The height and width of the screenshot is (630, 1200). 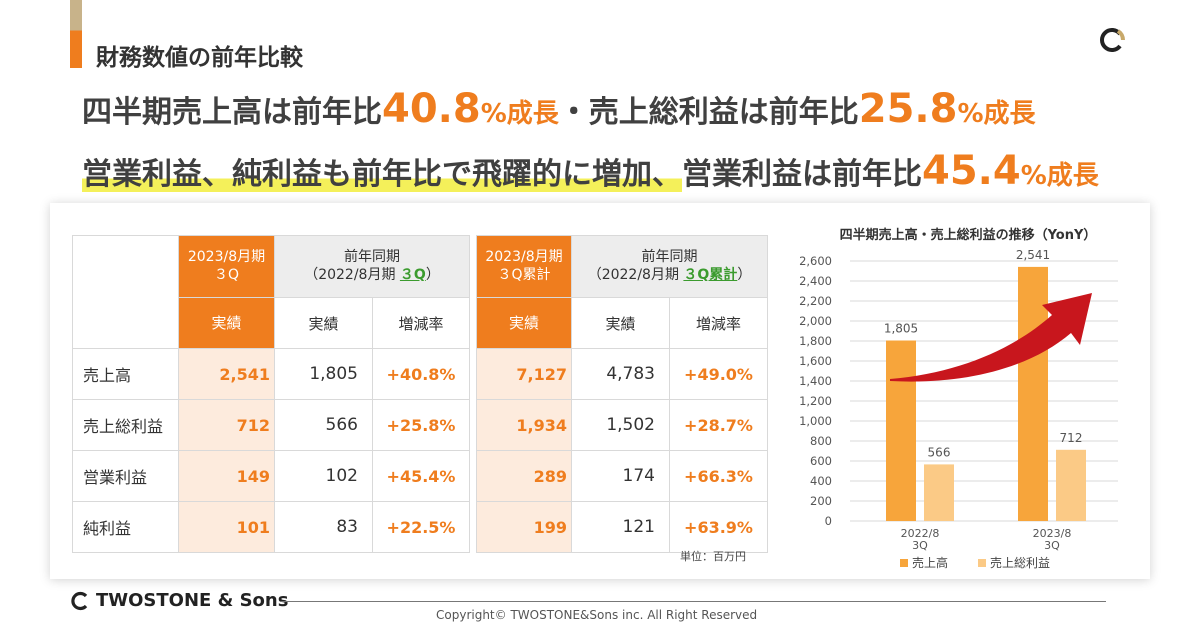 What do you see at coordinates (125, 425) in the screenshot?
I see `row-label: 売上総利益` at bounding box center [125, 425].